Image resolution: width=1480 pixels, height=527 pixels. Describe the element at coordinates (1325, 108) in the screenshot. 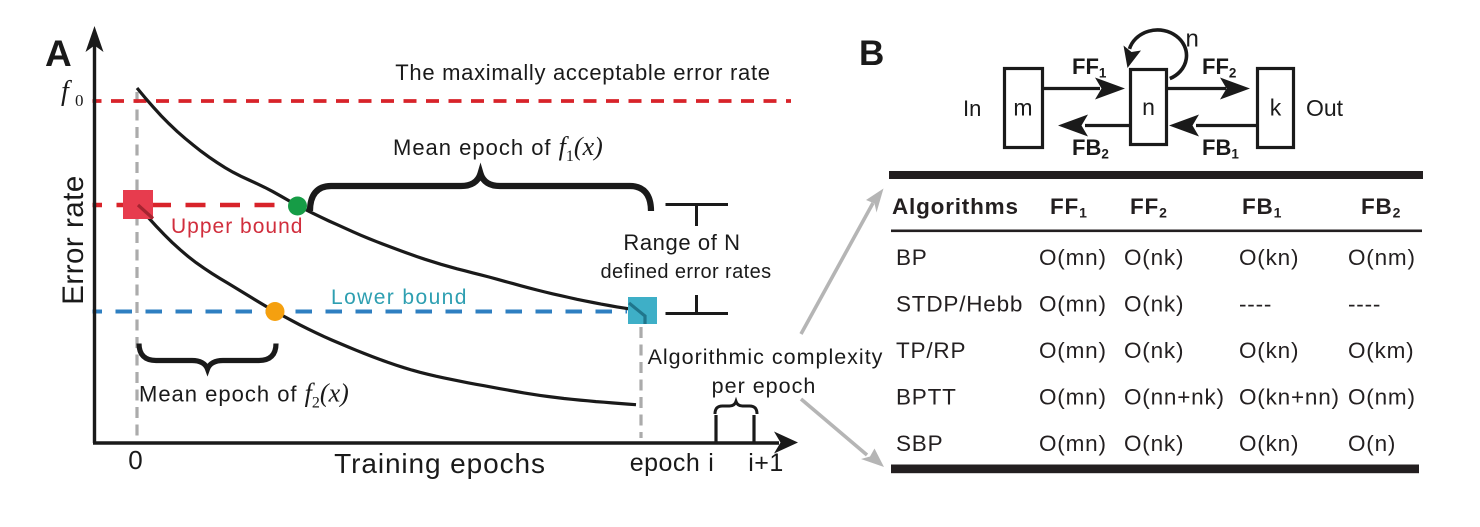

I see `svg-text: Out` at that location.